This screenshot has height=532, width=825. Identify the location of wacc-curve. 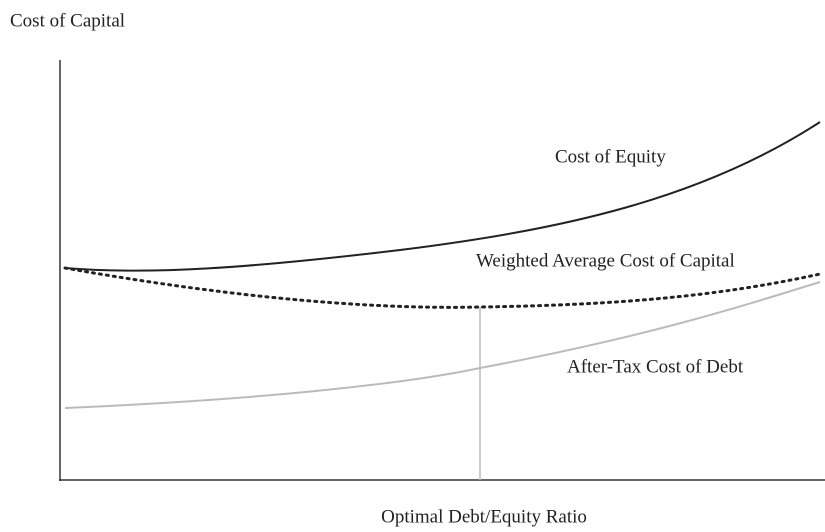
(442, 287).